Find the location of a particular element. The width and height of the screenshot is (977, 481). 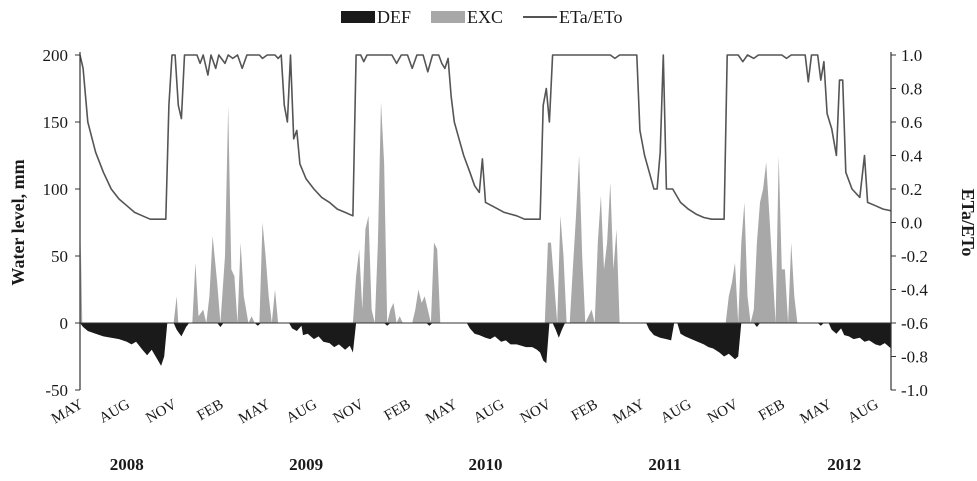

left-tick-label: 200 is located at coordinates (56, 55).